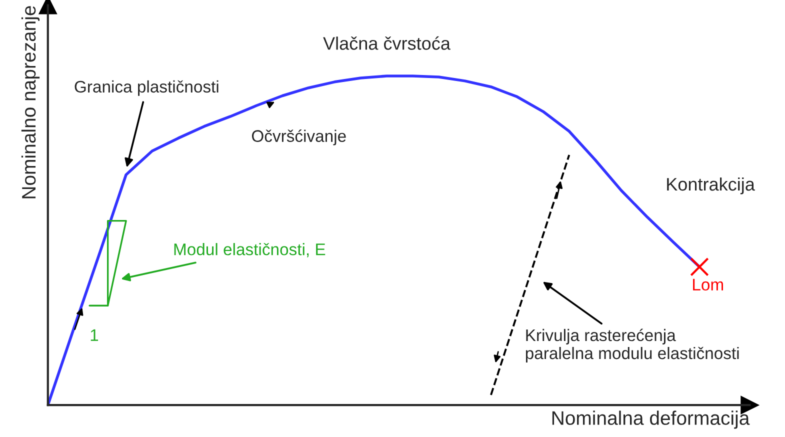 The width and height of the screenshot is (785, 437). Describe the element at coordinates (94, 335) in the screenshot. I see `annotation: 1` at that location.